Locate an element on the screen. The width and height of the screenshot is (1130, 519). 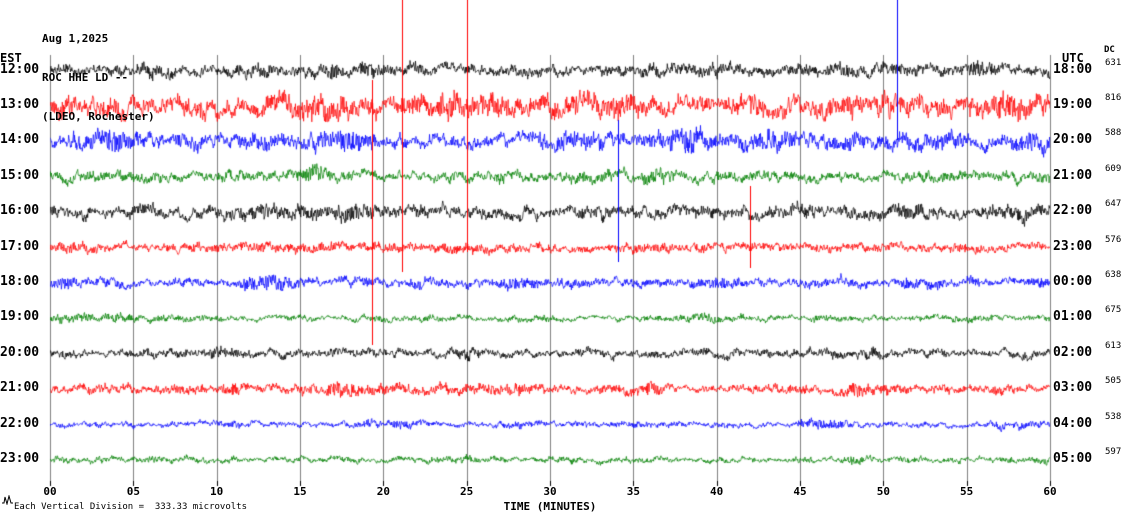
est-time-label: 12:00 is located at coordinates (20, 69).